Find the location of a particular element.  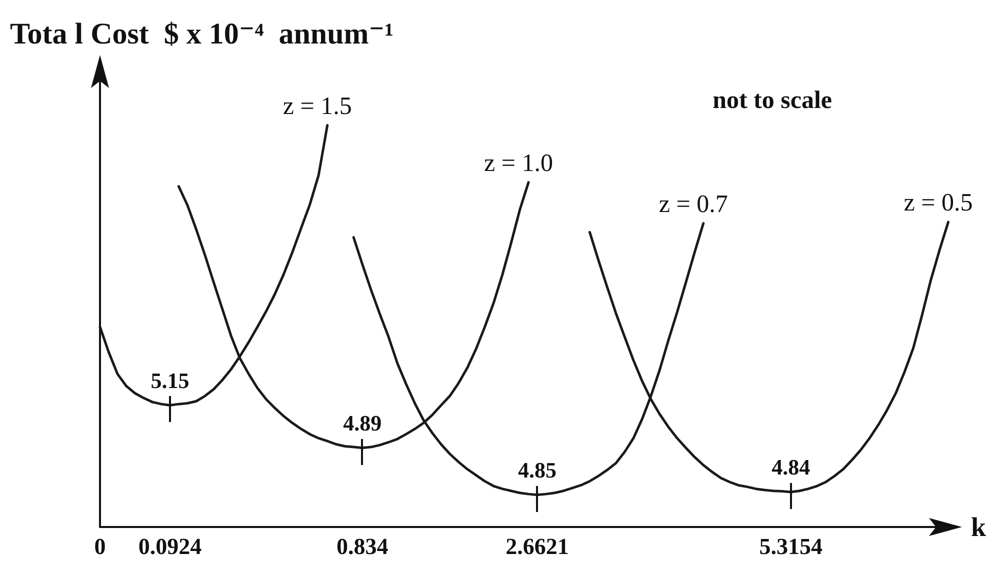

annotation: 4.89 is located at coordinates (362, 423).